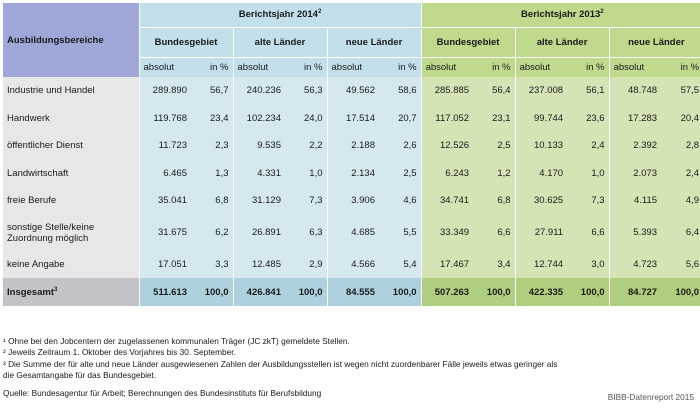  What do you see at coordinates (588, 91) in the screenshot?
I see `table-cell: 56,1` at bounding box center [588, 91].